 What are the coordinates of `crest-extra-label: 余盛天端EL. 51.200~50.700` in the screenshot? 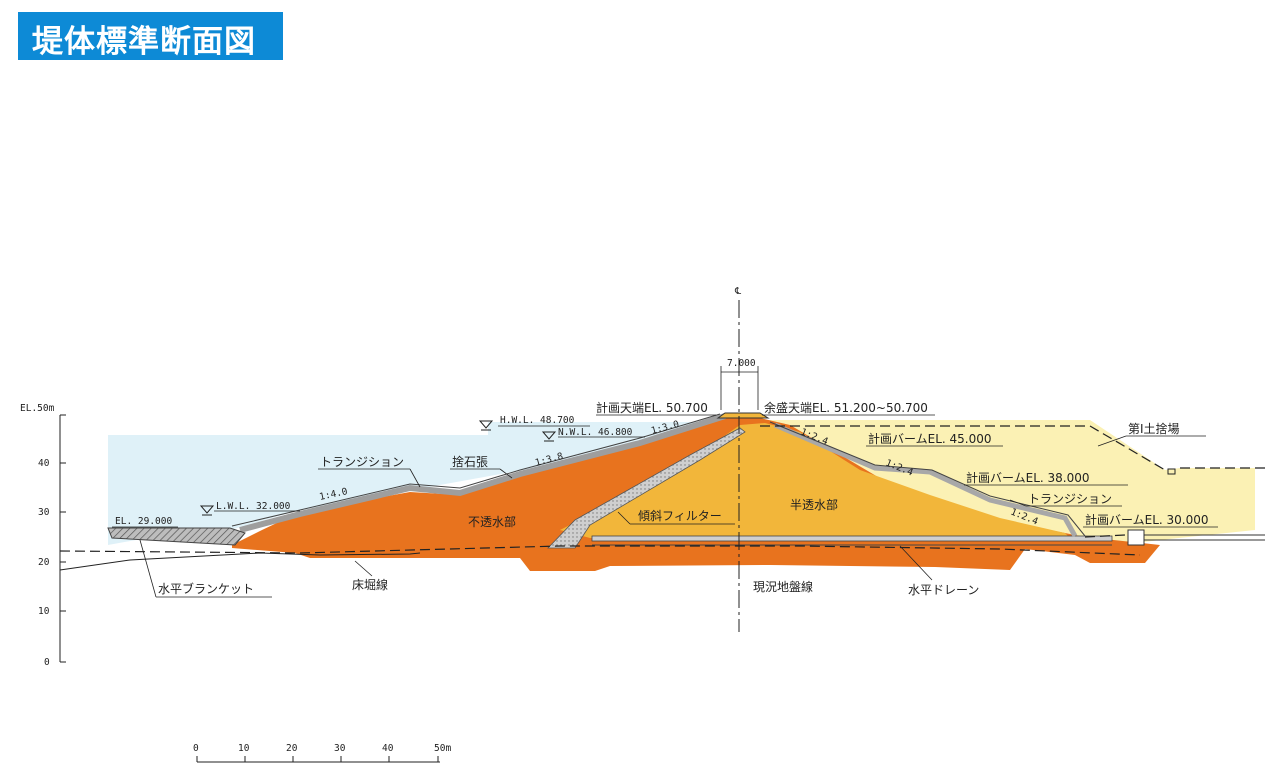 It's located at (846, 407).